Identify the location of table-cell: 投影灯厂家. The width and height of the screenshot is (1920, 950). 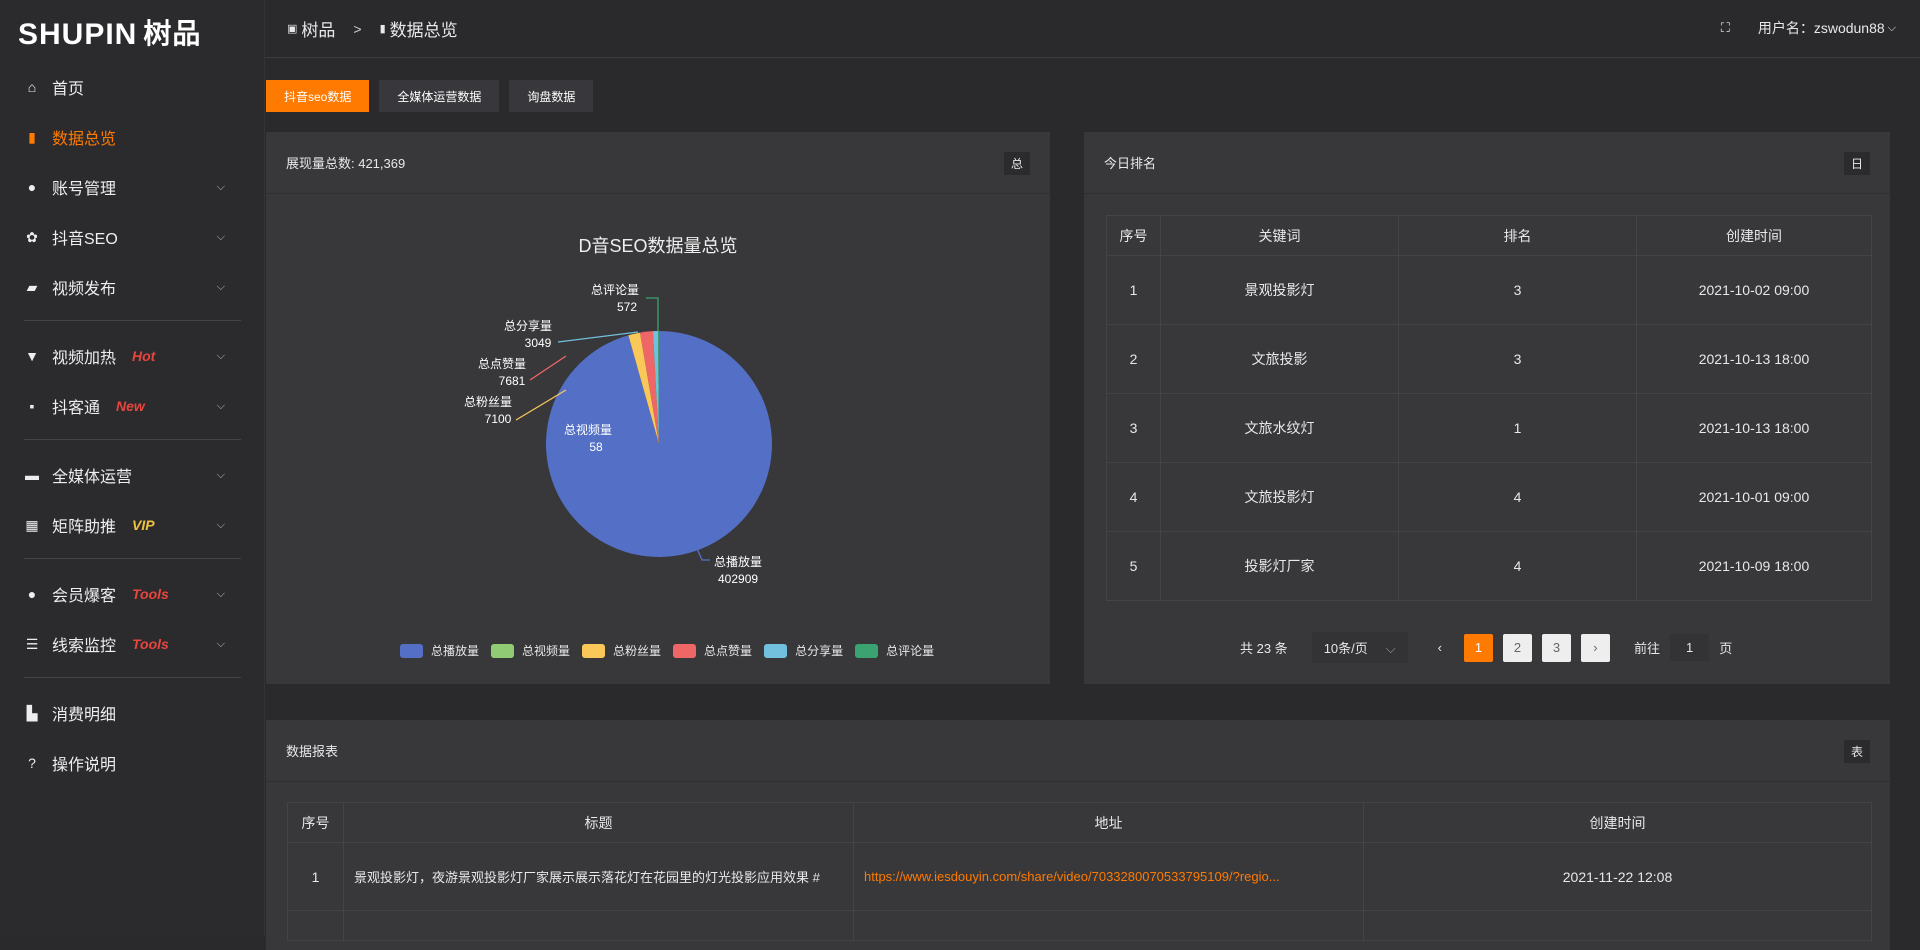
(1279, 566).